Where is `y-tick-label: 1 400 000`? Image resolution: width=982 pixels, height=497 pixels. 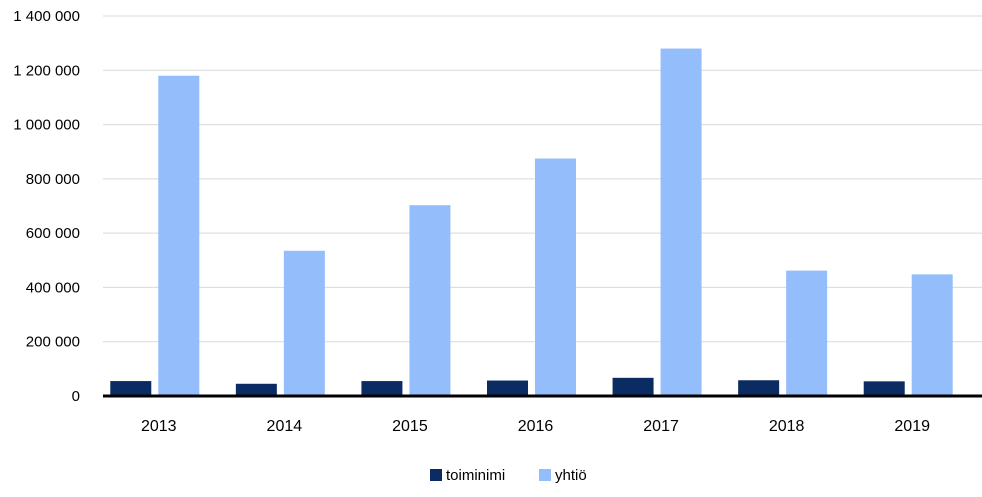 y-tick-label: 1 400 000 is located at coordinates (46, 16).